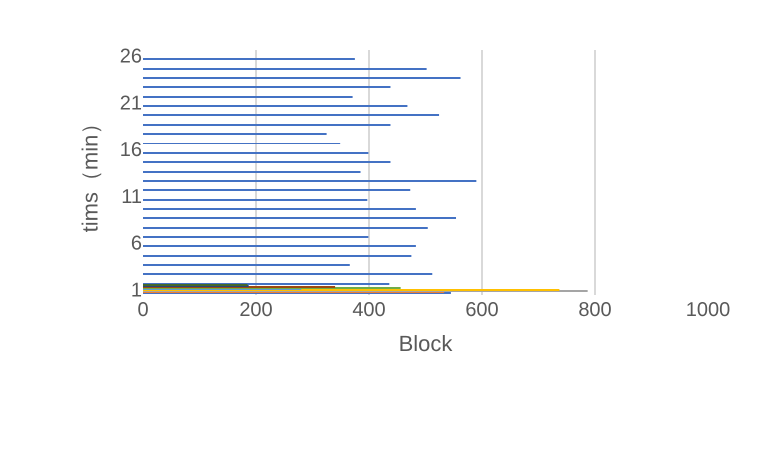 Image resolution: width=768 pixels, height=450 pixels. Describe the element at coordinates (708, 310) in the screenshot. I see `x-tick-label: 1000` at that location.